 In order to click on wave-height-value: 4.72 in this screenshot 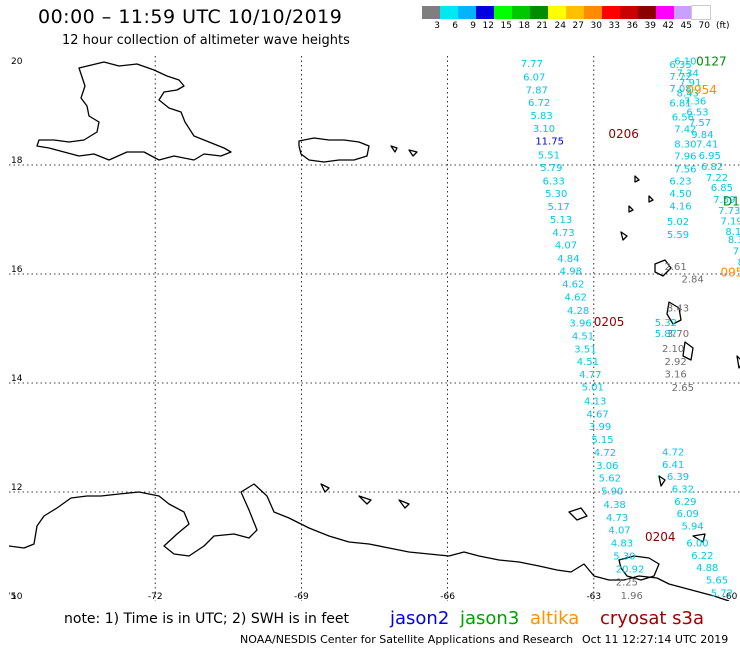, I will do `click(605, 453)`.